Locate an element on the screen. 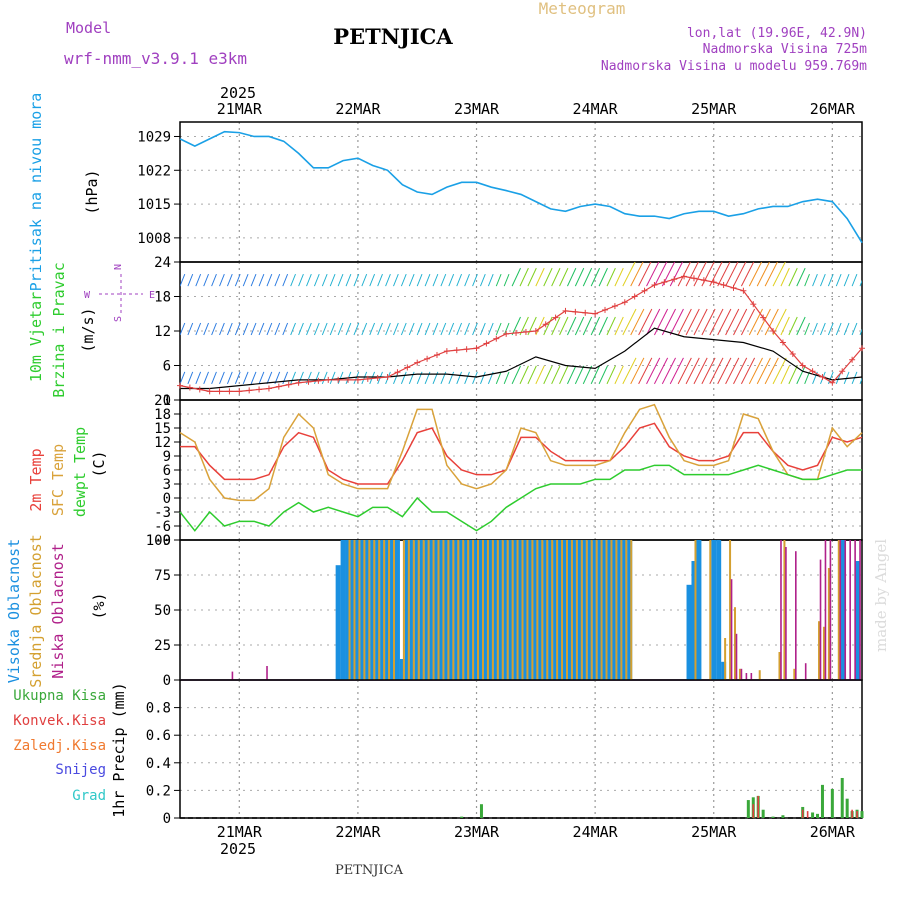  y-tick-label: 1029 is located at coordinates (154, 137).